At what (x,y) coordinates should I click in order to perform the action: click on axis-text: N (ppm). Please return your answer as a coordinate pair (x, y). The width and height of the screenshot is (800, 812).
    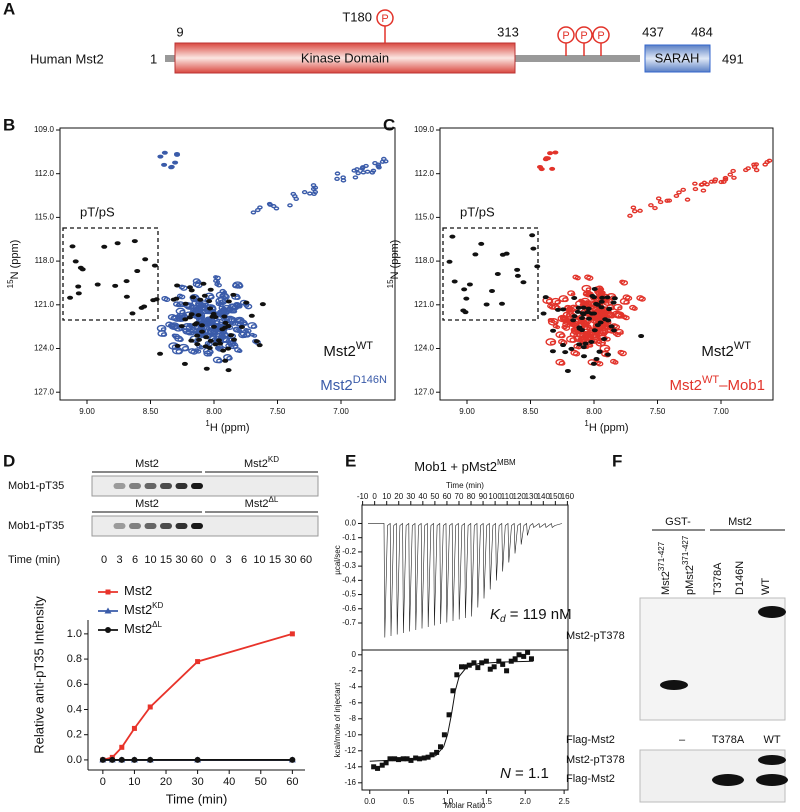
    Looking at the image, I should click on (395, 260).